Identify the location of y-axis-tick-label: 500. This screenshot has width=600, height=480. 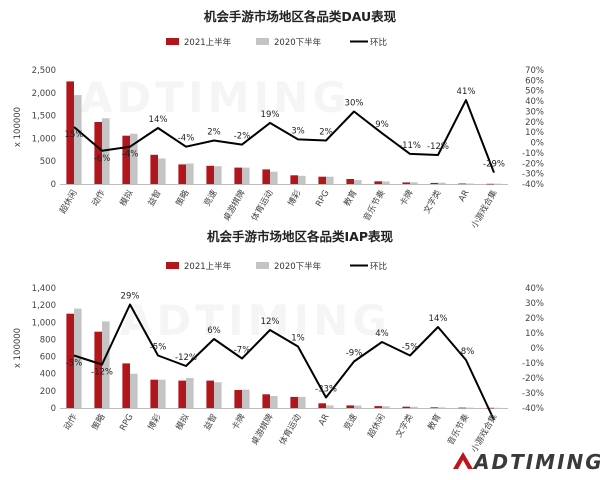
(48, 162).